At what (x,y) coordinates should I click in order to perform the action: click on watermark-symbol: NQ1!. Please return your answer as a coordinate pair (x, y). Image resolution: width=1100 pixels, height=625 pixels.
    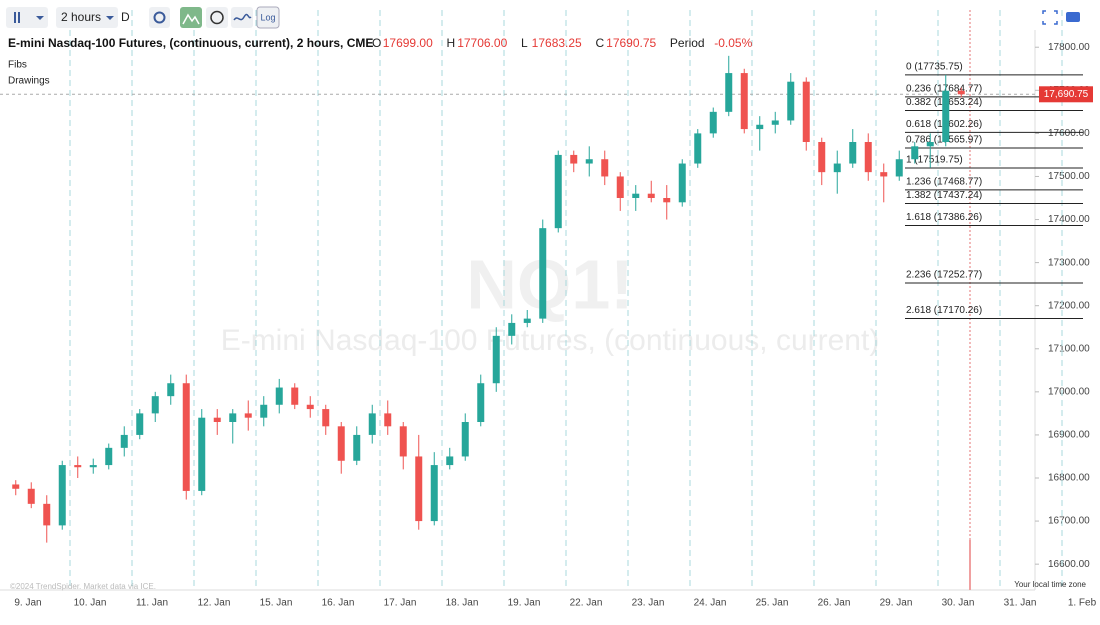
    Looking at the image, I should click on (549, 284).